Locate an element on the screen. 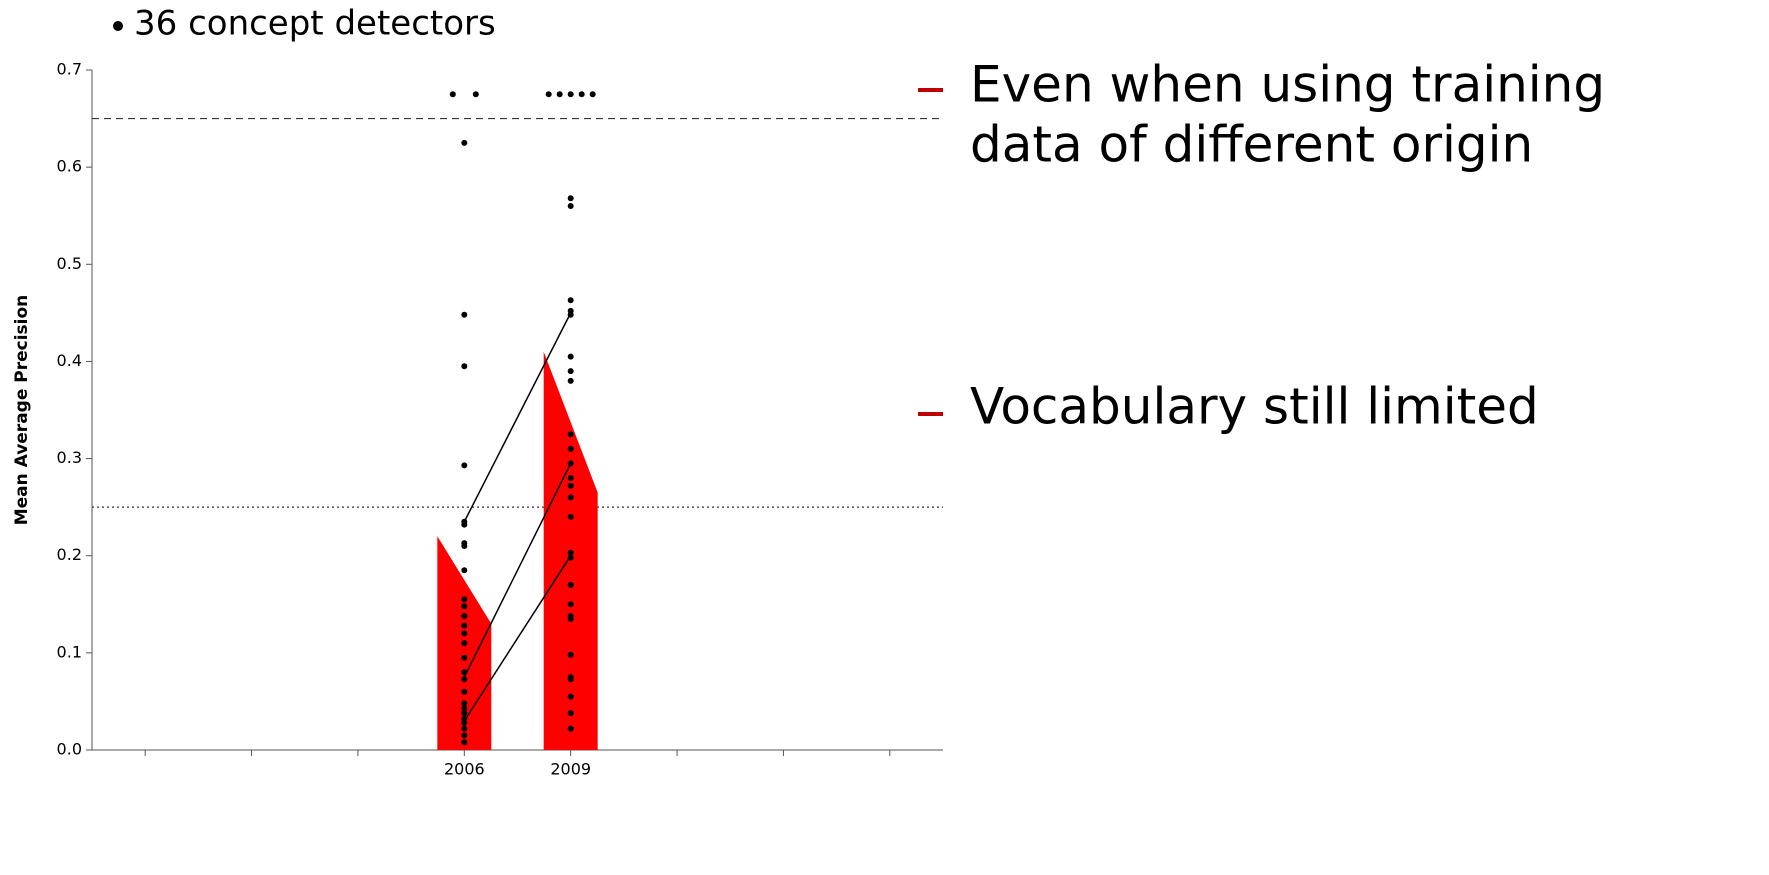 This screenshot has width=1769, height=875. y-tick-label: 0.7 is located at coordinates (69, 69).